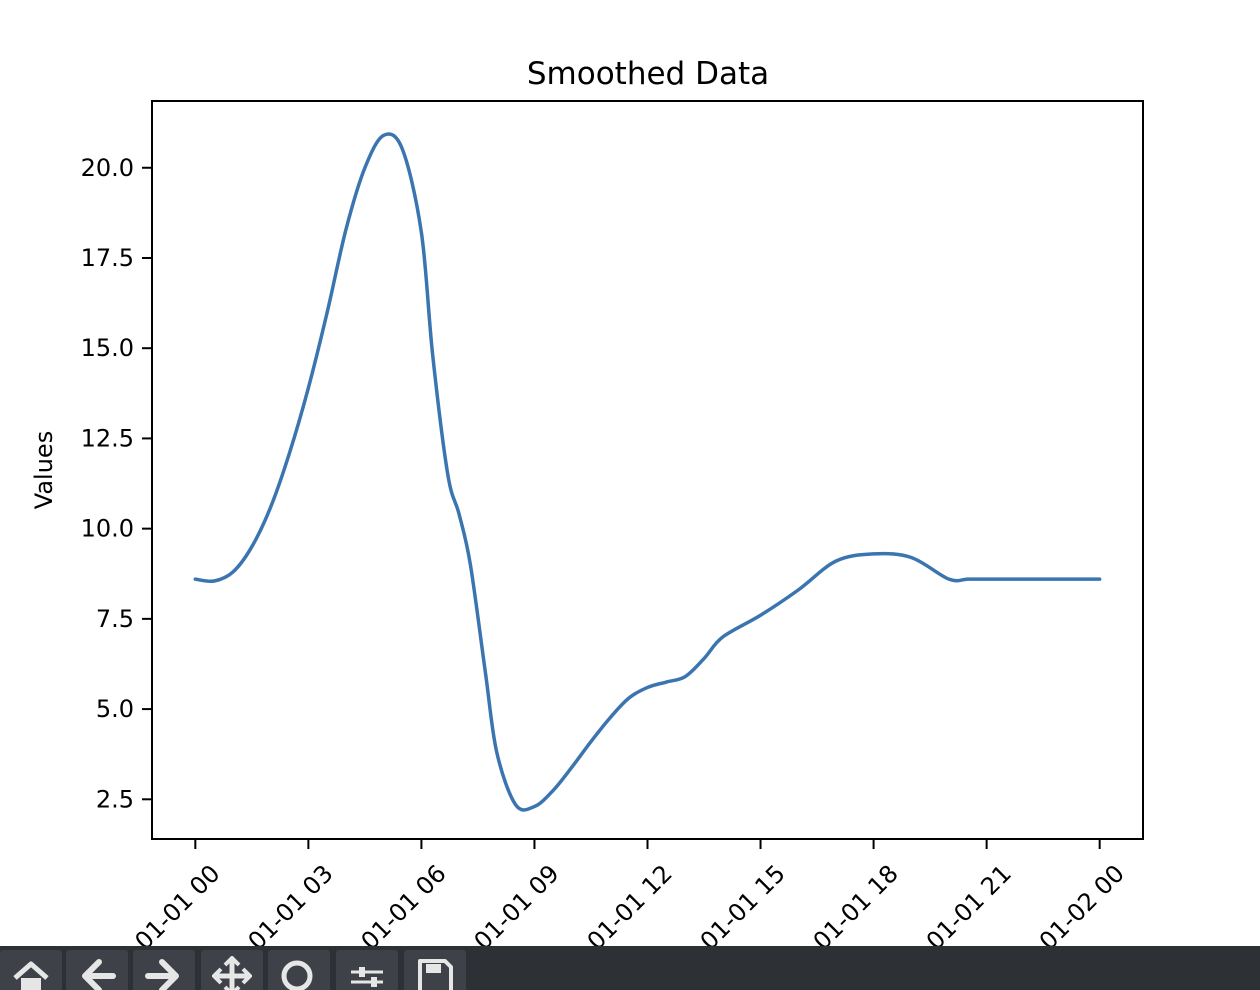  What do you see at coordinates (291, 902) in the screenshot?
I see `x-tick-label: 01-01 03` at bounding box center [291, 902].